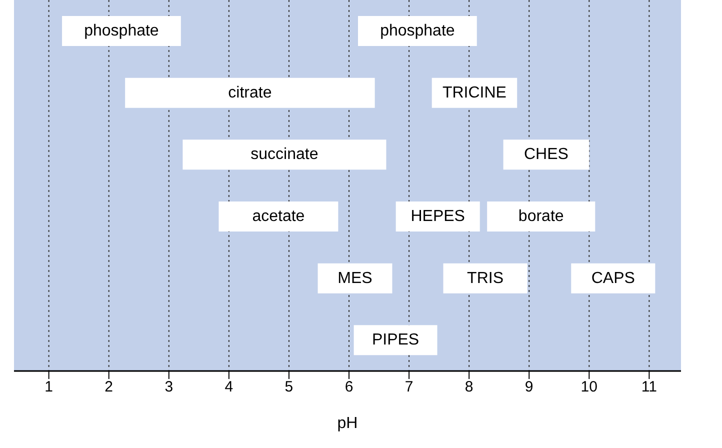 The width and height of the screenshot is (722, 448). I want to click on series-label: CAPS, so click(613, 278).